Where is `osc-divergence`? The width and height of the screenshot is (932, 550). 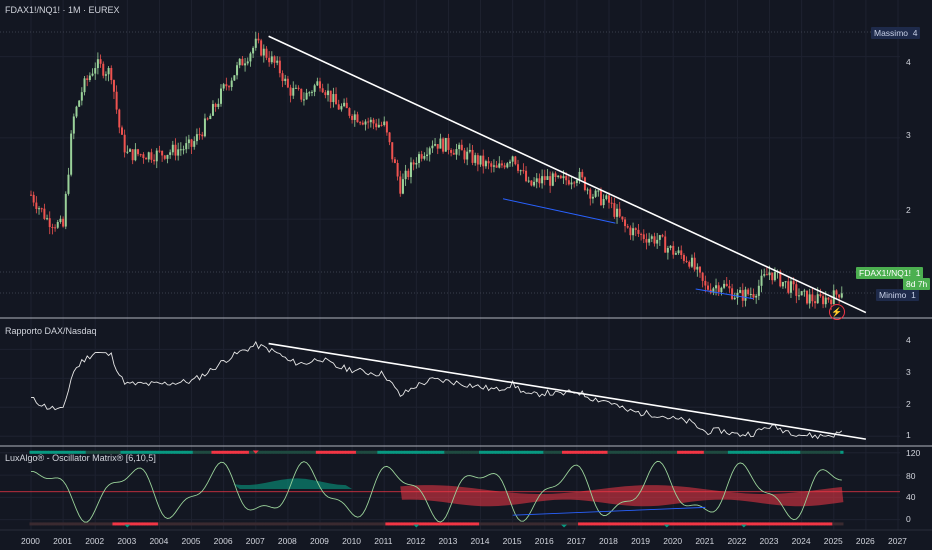
osc-divergence is located at coordinates (609, 511).